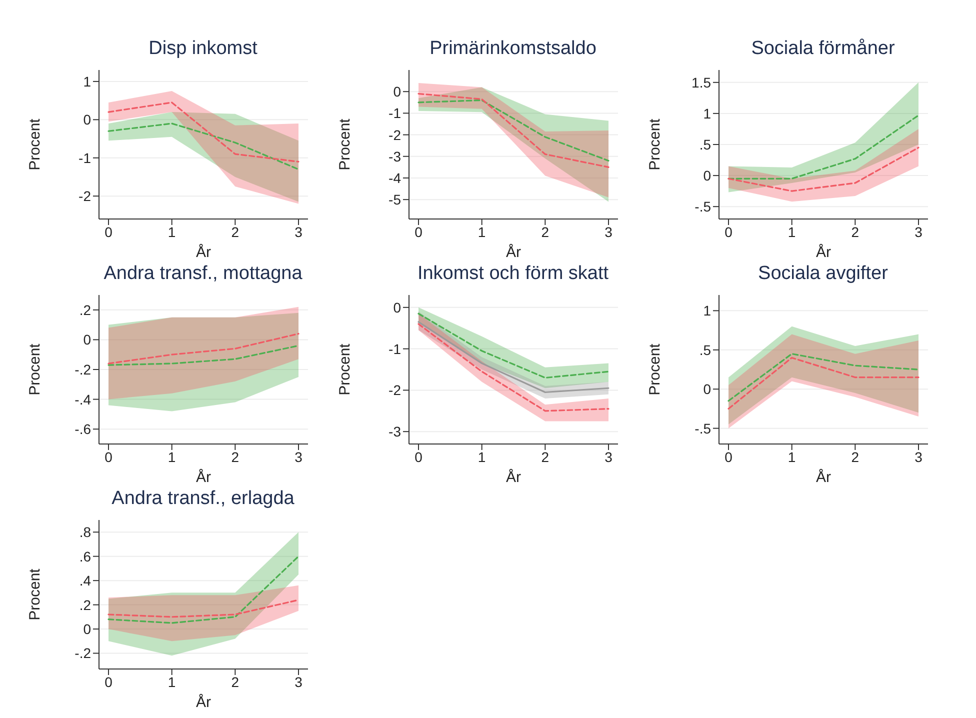 This screenshot has height=718, width=976. Describe the element at coordinates (203, 49) in the screenshot. I see `chart-title: Disp inkomst` at that location.